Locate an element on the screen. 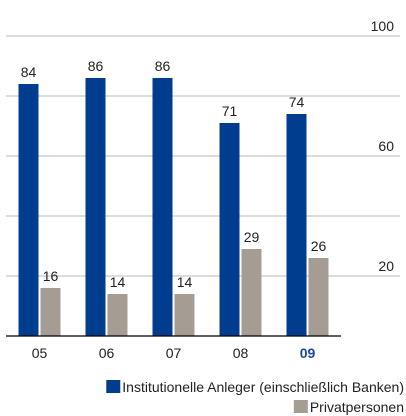 This screenshot has width=406, height=416. x-tick-label: 05 is located at coordinates (40, 353).